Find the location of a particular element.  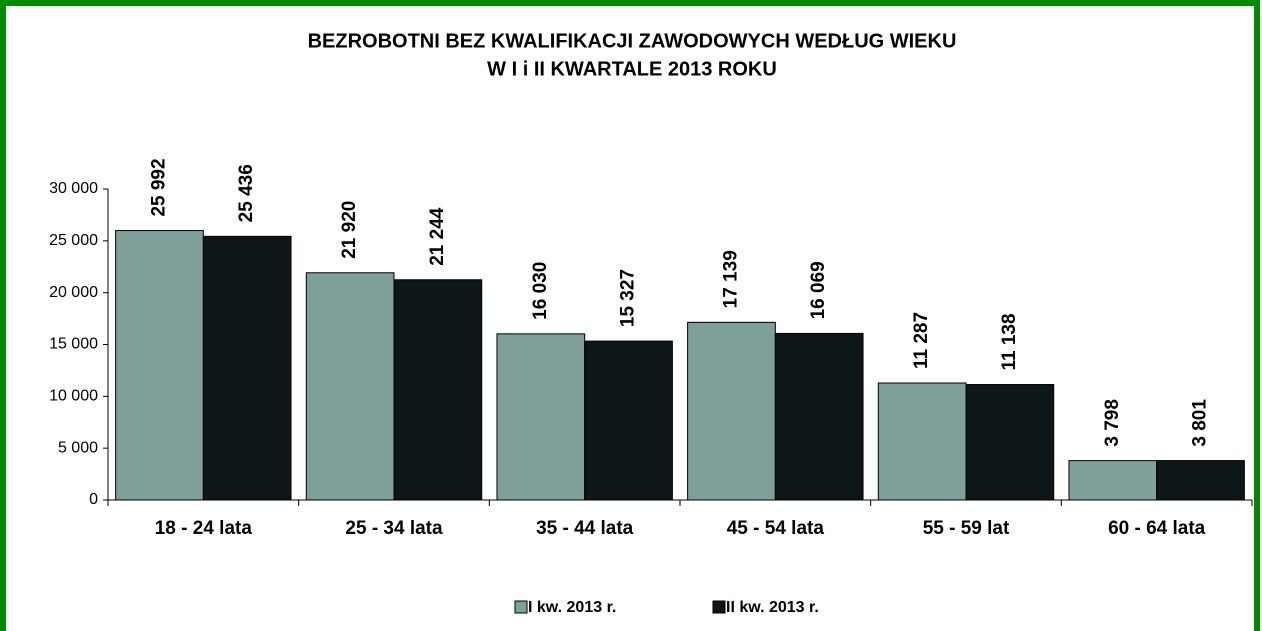

data-label: 25 992 is located at coordinates (158, 187).